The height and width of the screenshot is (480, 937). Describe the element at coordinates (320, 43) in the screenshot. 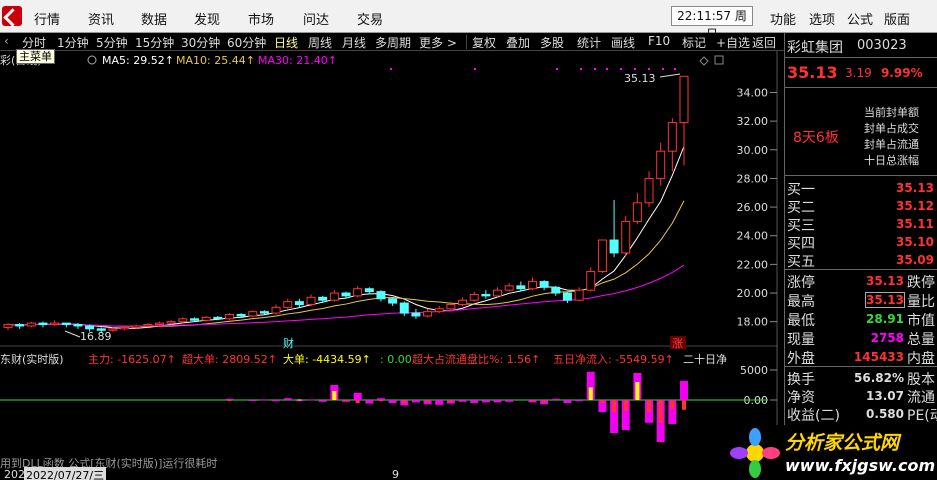

I see `period-weekly: 周线` at that location.